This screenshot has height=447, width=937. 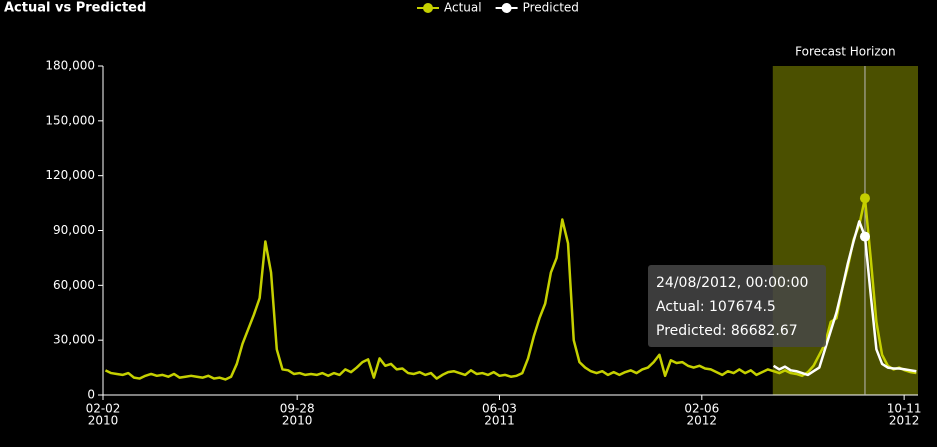 What do you see at coordinates (91, 395) in the screenshot?
I see `y-tick-label: 0` at bounding box center [91, 395].